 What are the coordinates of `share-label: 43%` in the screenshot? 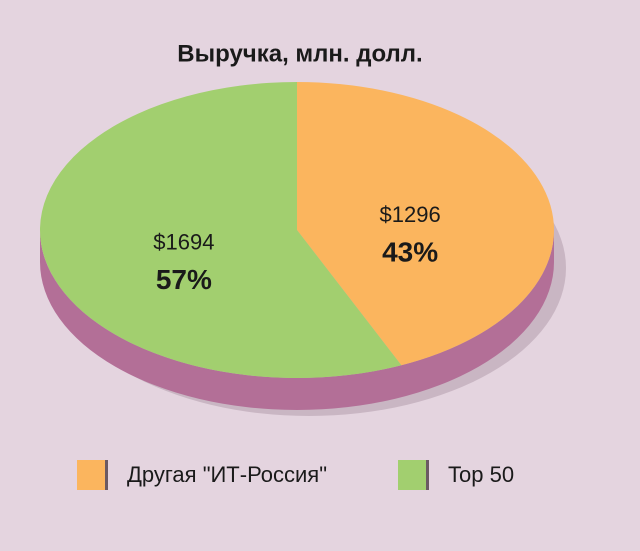 It's located at (410, 252).